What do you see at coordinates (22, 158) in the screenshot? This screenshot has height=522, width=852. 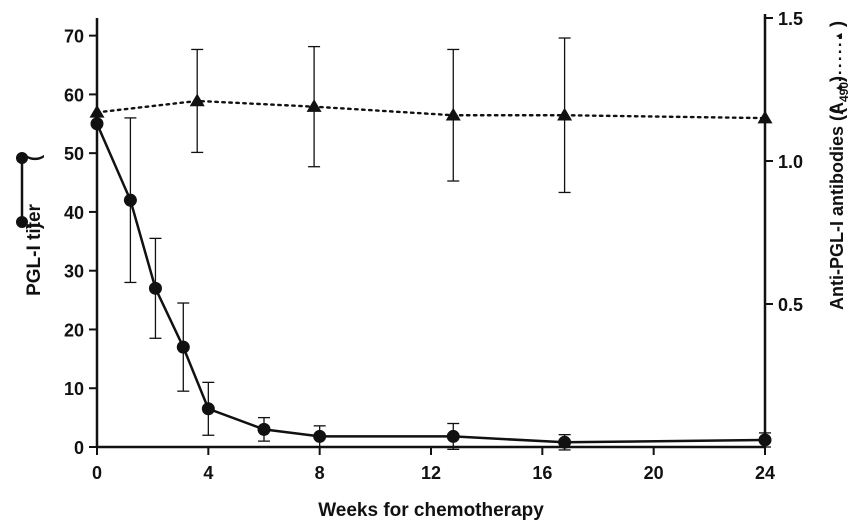 I see `left-legend-marker-top` at bounding box center [22, 158].